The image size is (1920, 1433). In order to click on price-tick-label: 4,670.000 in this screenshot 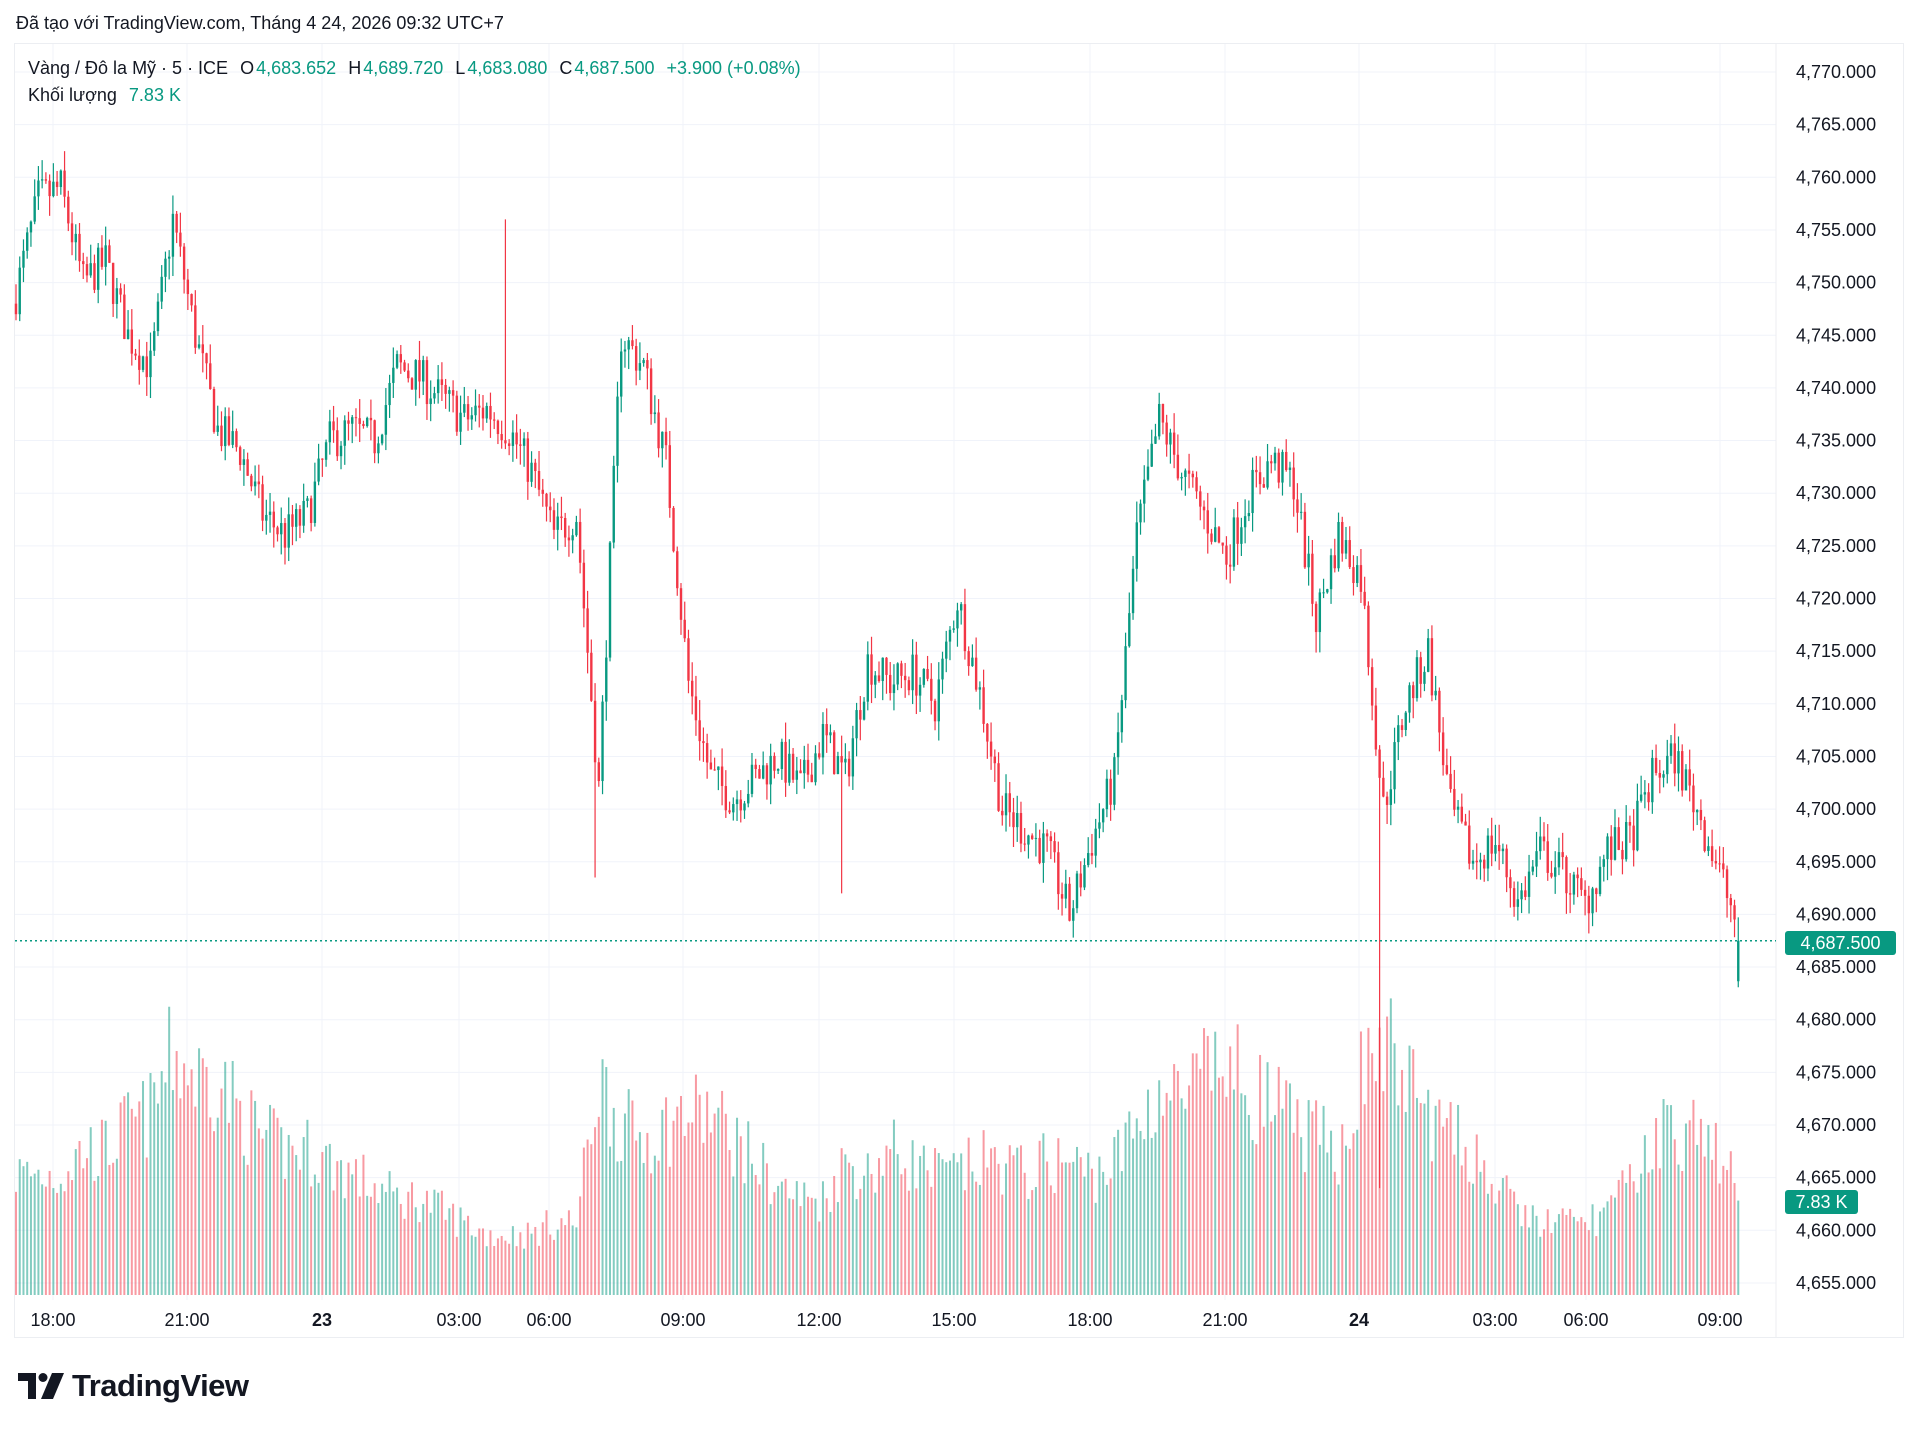, I will do `click(1836, 1125)`.